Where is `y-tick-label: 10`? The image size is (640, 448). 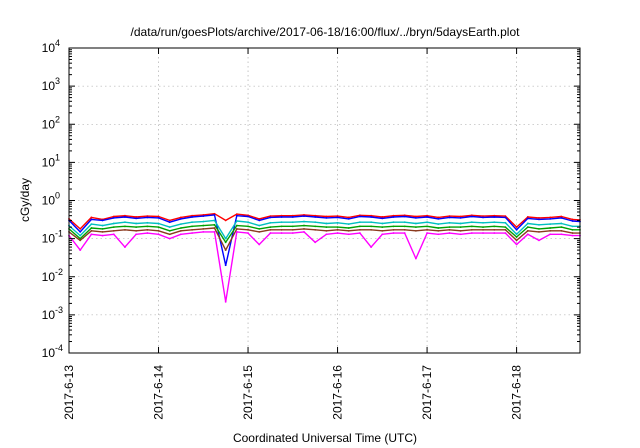 y-tick-label: 10 is located at coordinates (49, 162).